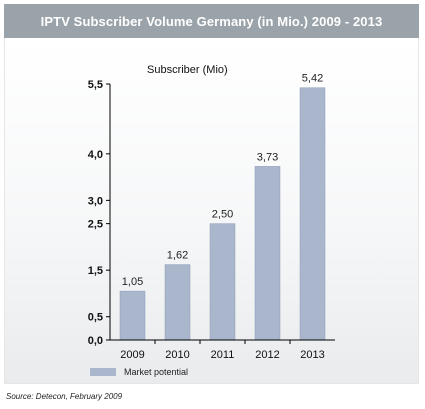  I want to click on legend-label: Market potential, so click(156, 372).